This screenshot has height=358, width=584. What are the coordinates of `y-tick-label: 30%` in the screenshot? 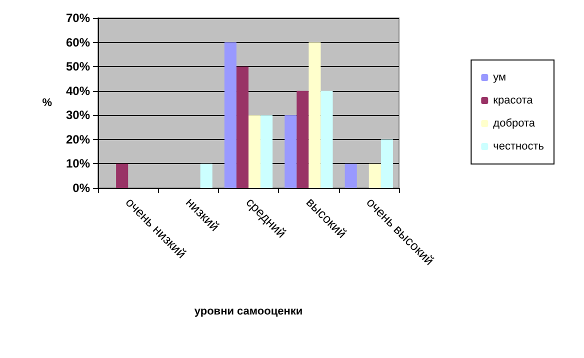 It's located at (78, 115).